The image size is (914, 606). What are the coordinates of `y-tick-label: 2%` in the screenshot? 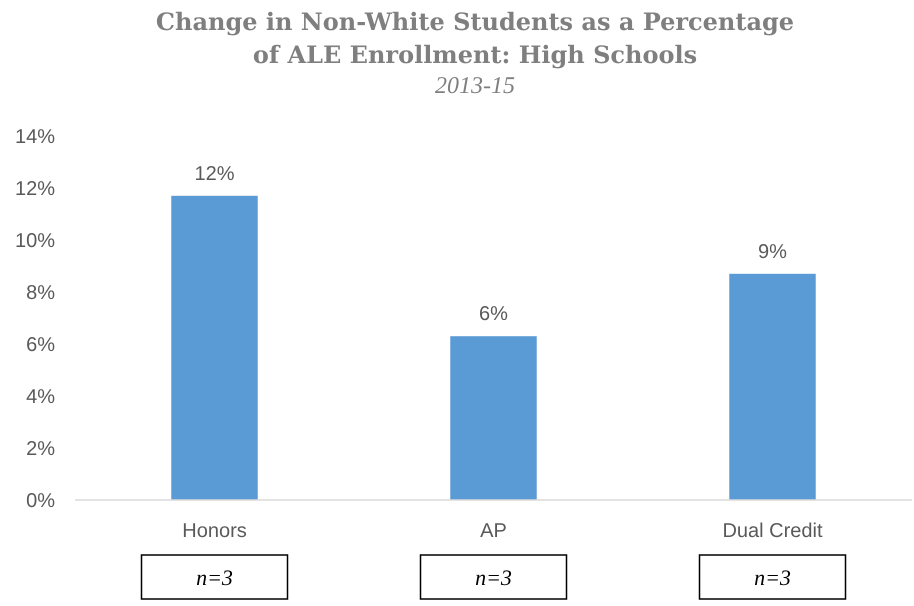 It's located at (41, 449).